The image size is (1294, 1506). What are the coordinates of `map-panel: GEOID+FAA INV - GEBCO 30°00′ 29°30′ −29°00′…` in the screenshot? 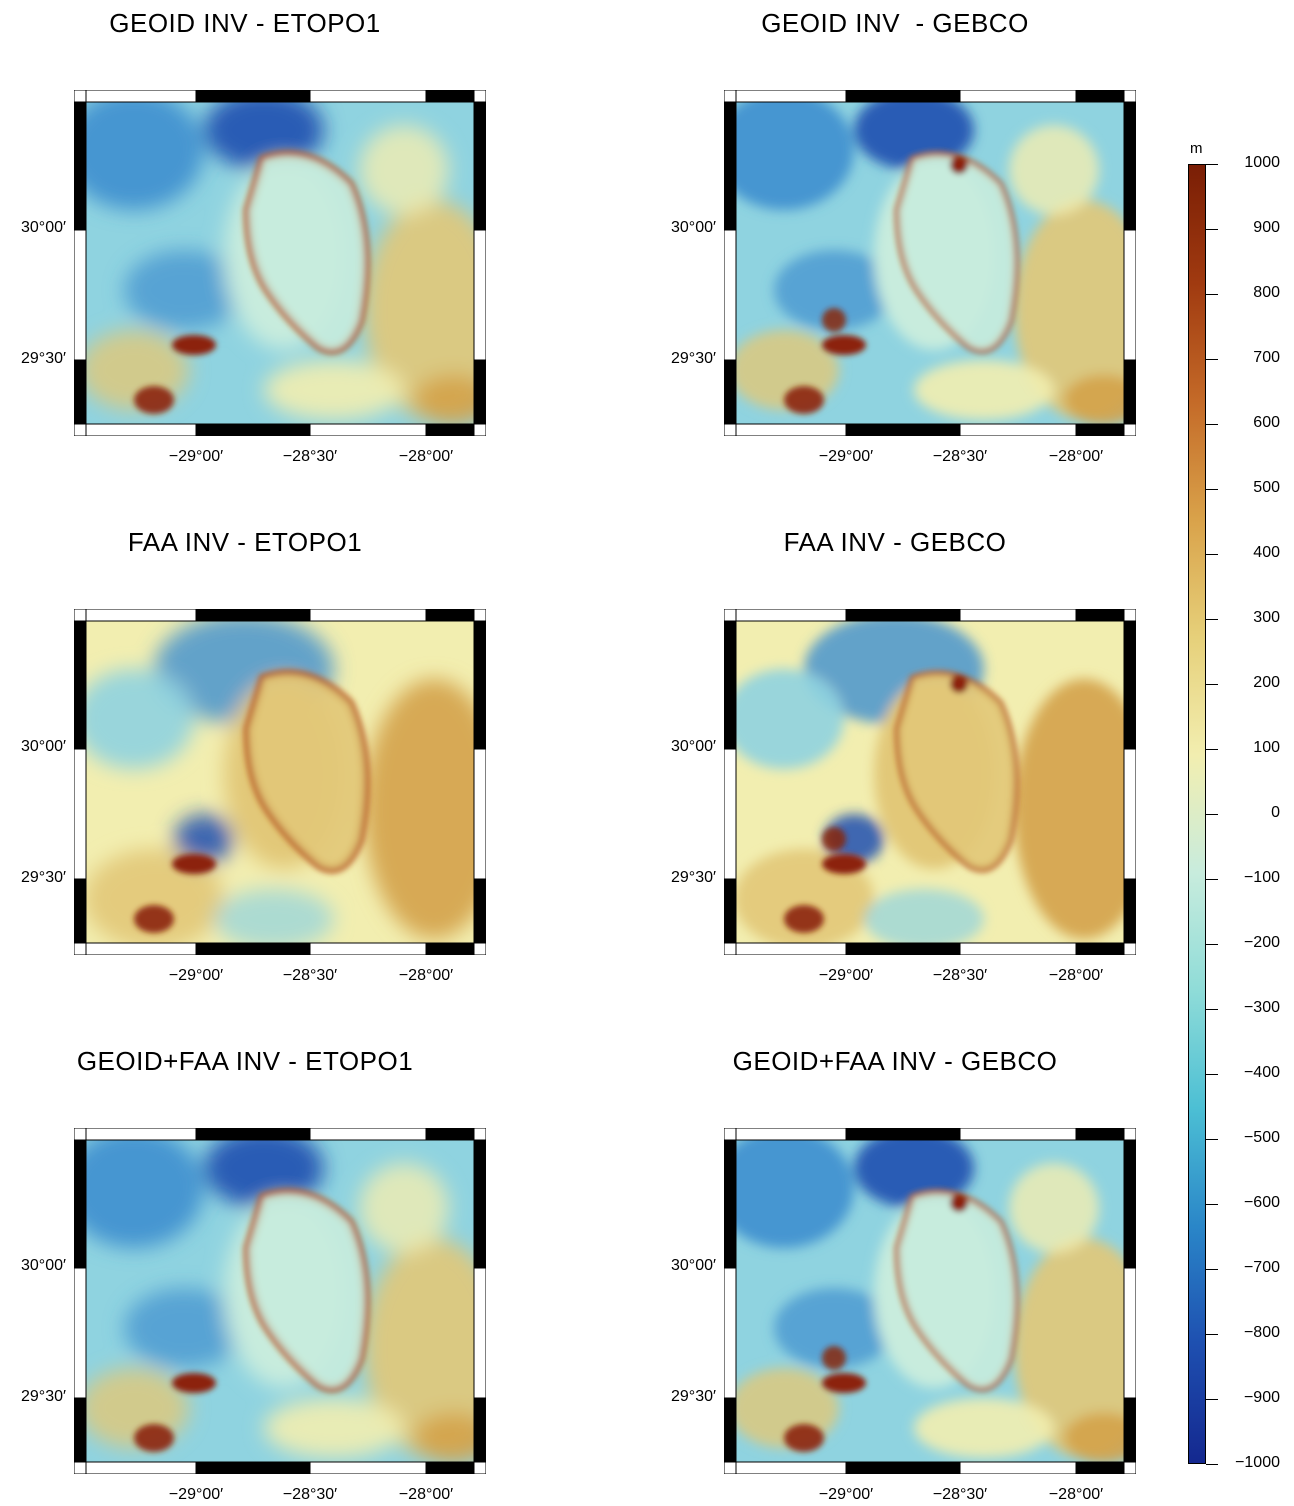 It's located at (895, 1270).